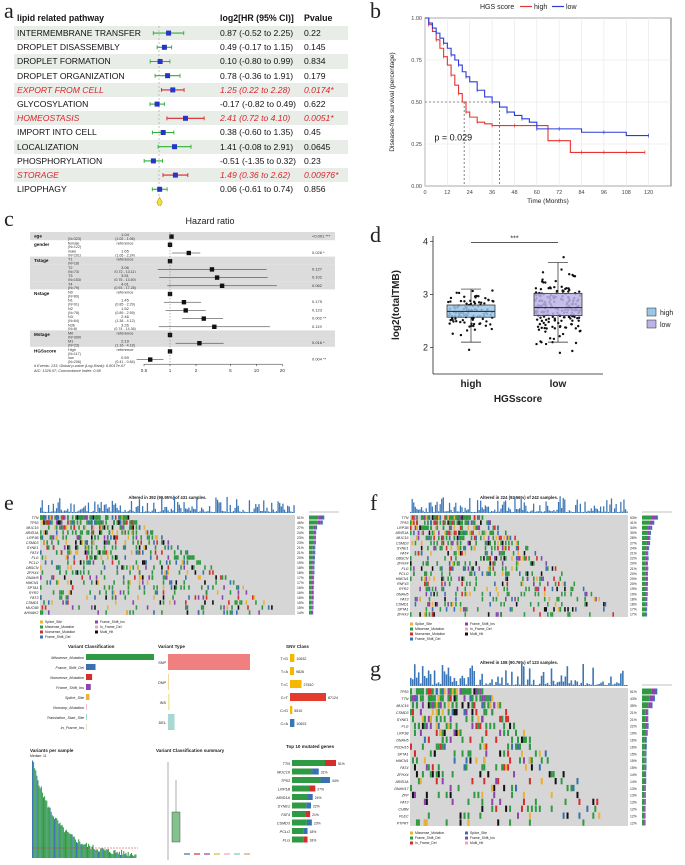 This screenshot has width=685, height=865. I want to click on gene-pct: 53%, so click(633, 518).